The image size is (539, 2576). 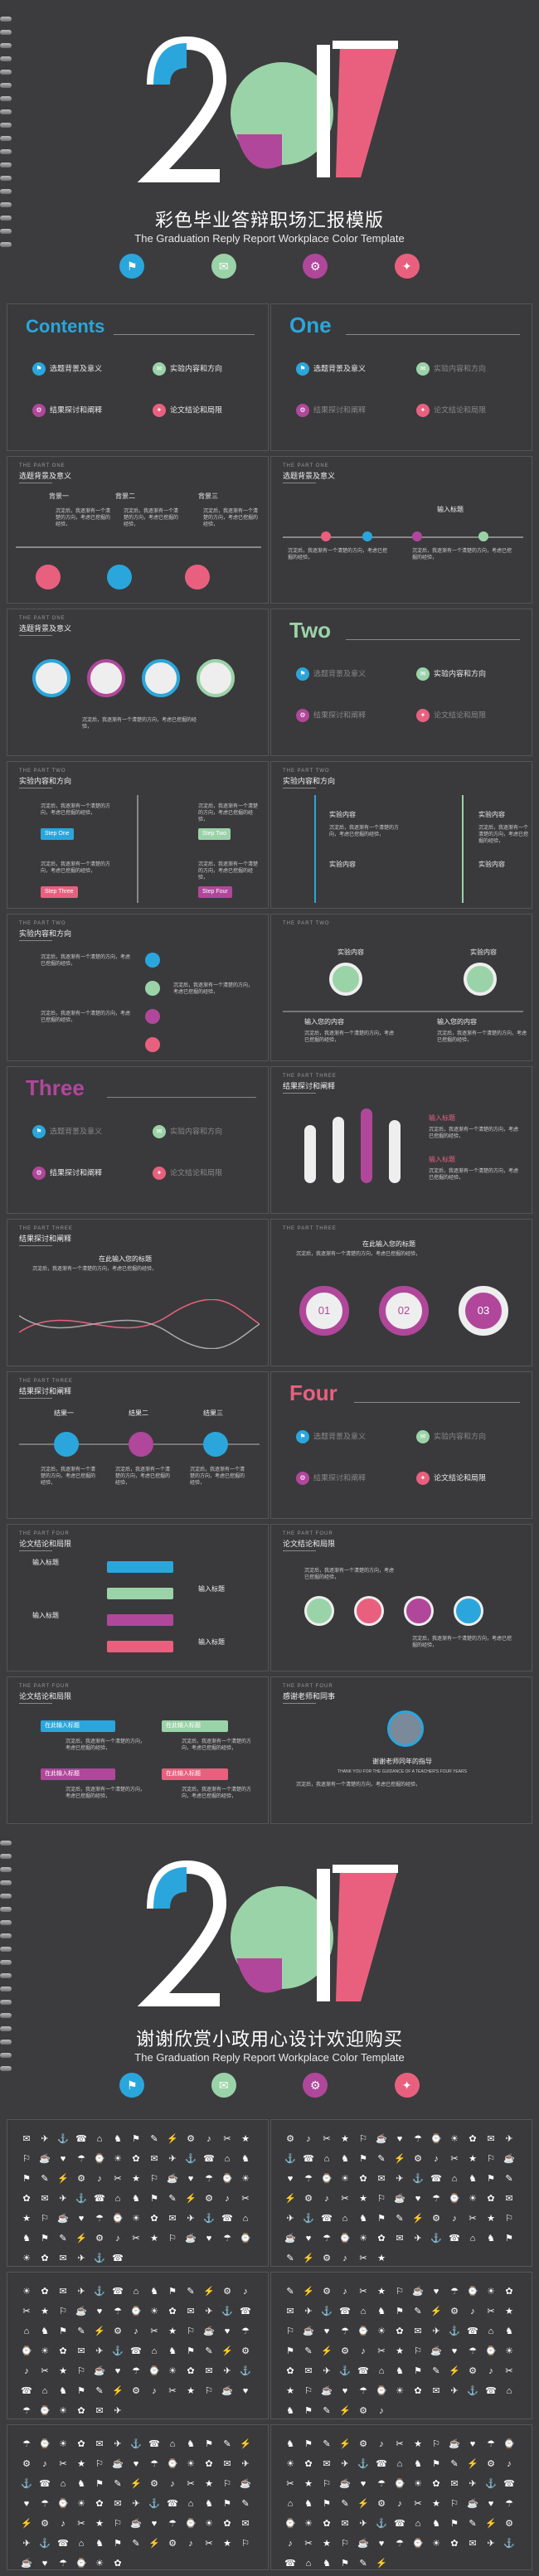 What do you see at coordinates (141, 1444) in the screenshot?
I see `network-icon` at bounding box center [141, 1444].